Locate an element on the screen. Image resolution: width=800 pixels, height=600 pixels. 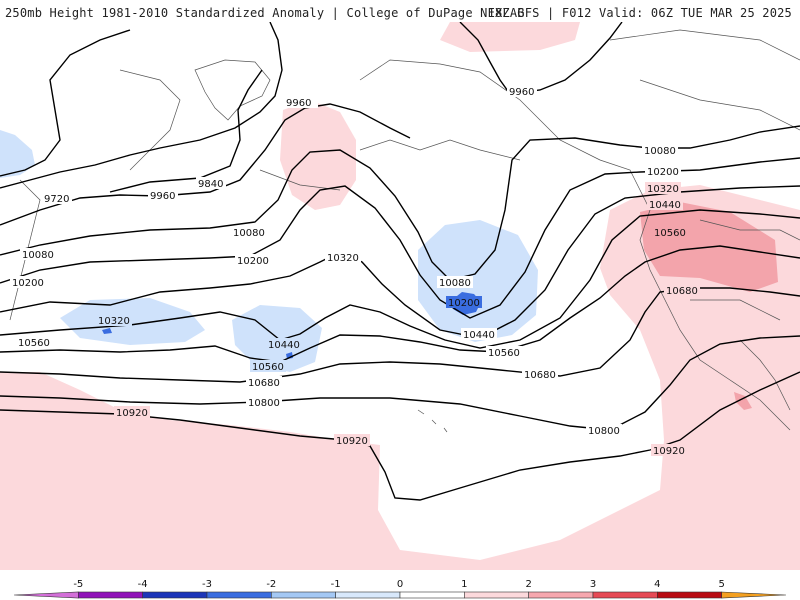
anomaly-positive-bering is located at coordinates (318, 155).